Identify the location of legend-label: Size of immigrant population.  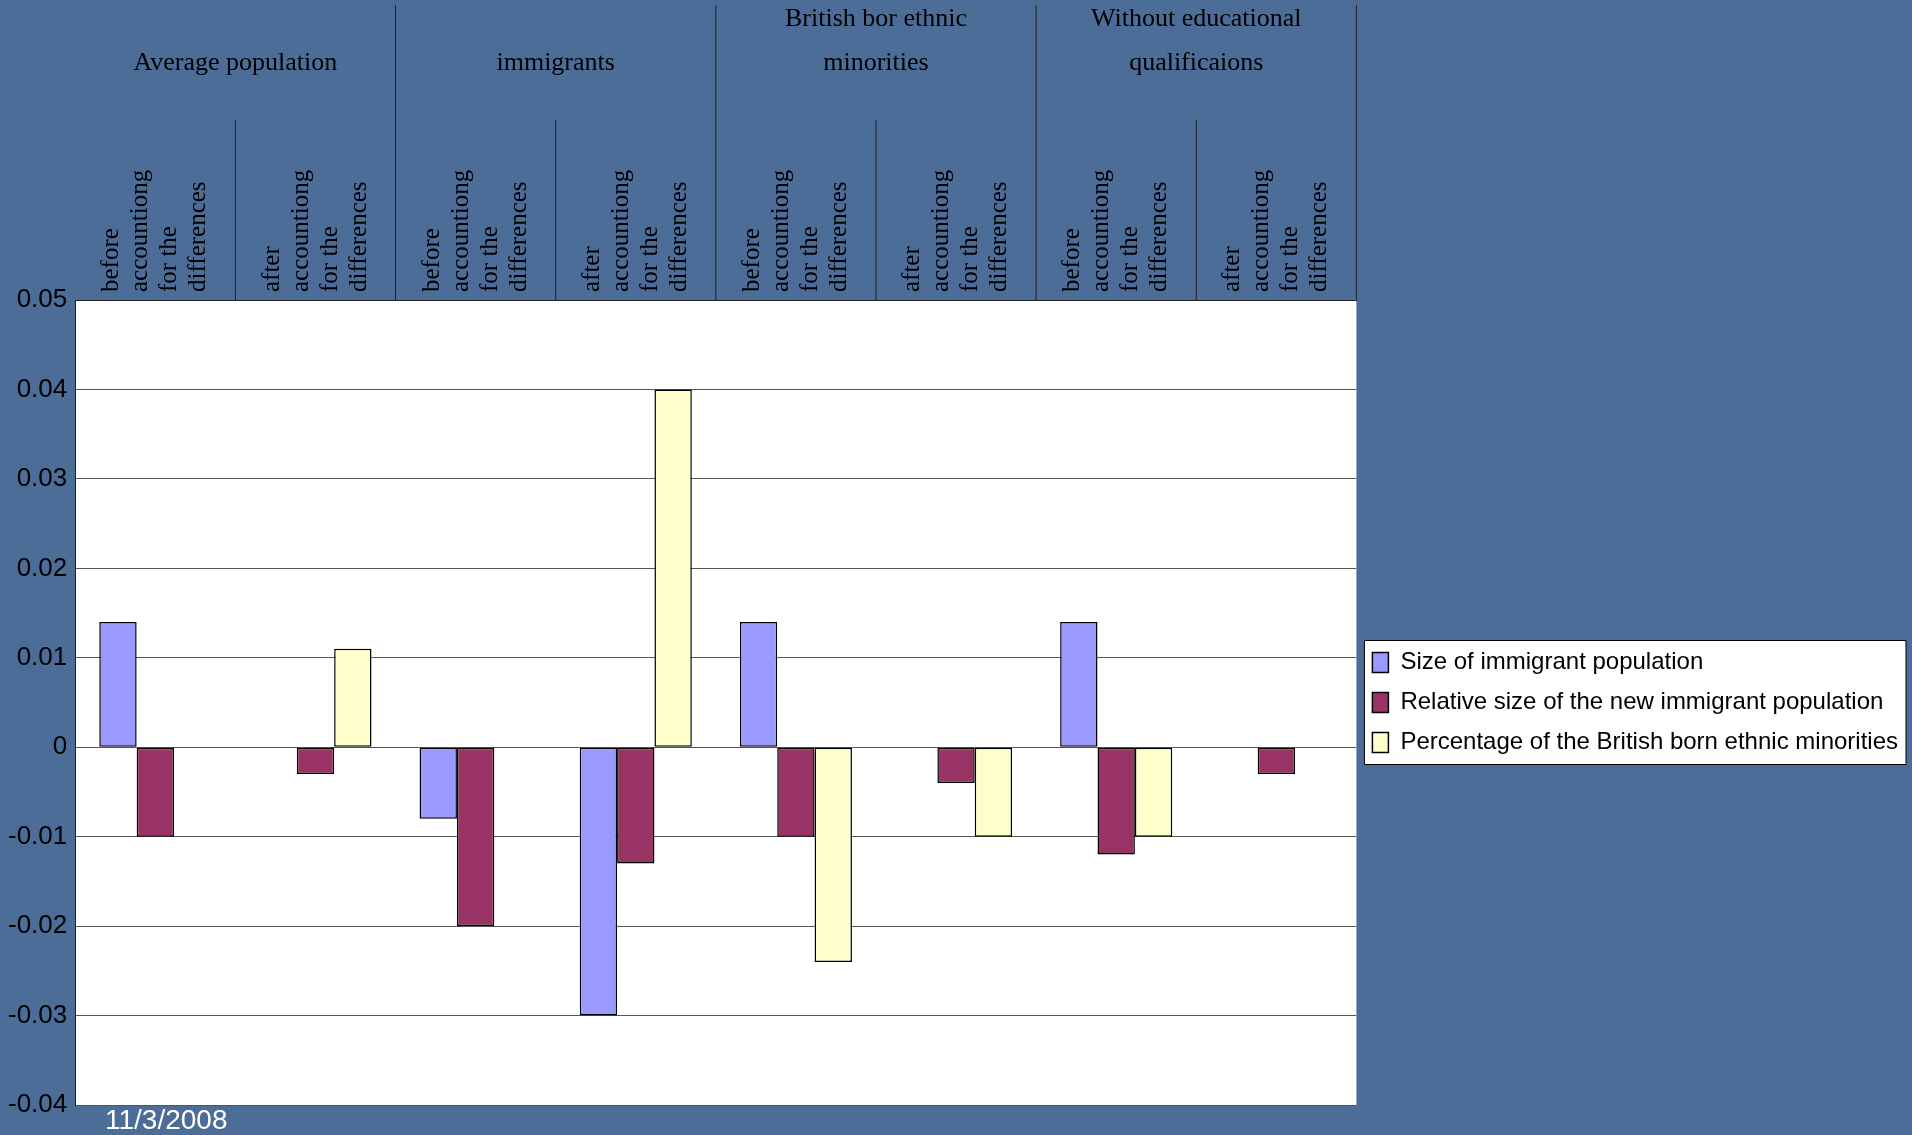
(1552, 661).